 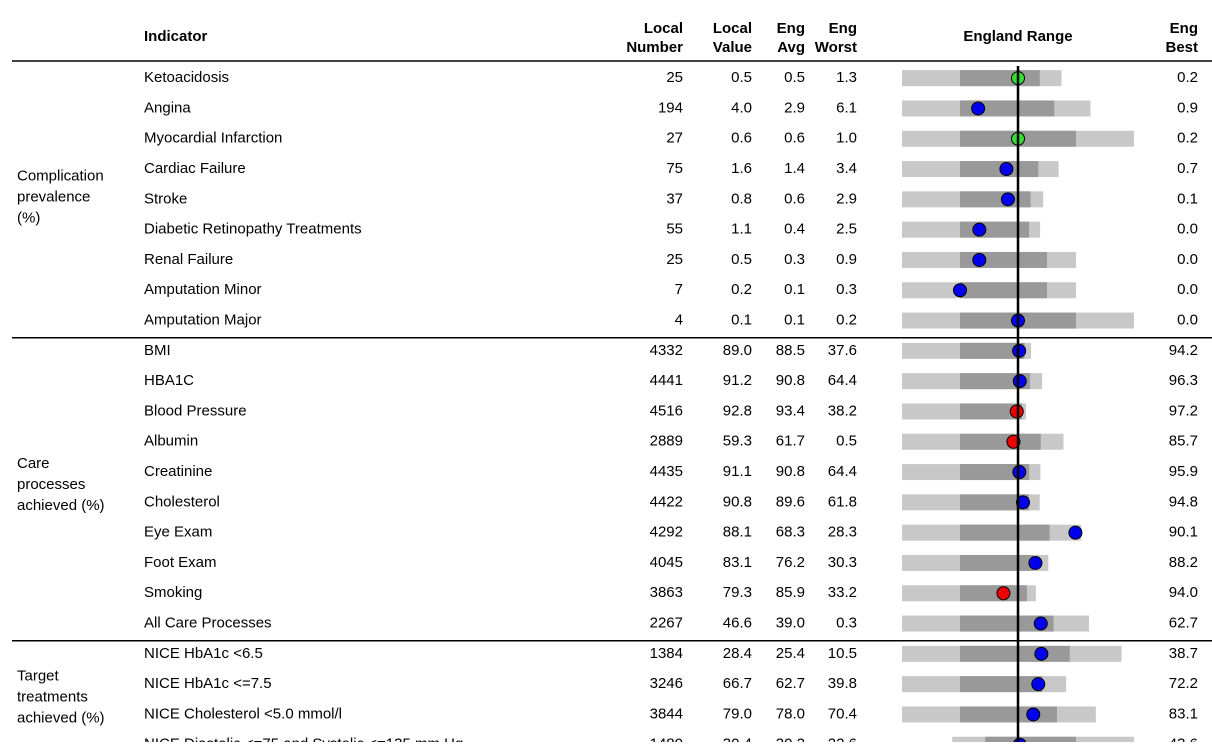 What do you see at coordinates (737, 683) in the screenshot?
I see `cell-local-value: 66.7` at bounding box center [737, 683].